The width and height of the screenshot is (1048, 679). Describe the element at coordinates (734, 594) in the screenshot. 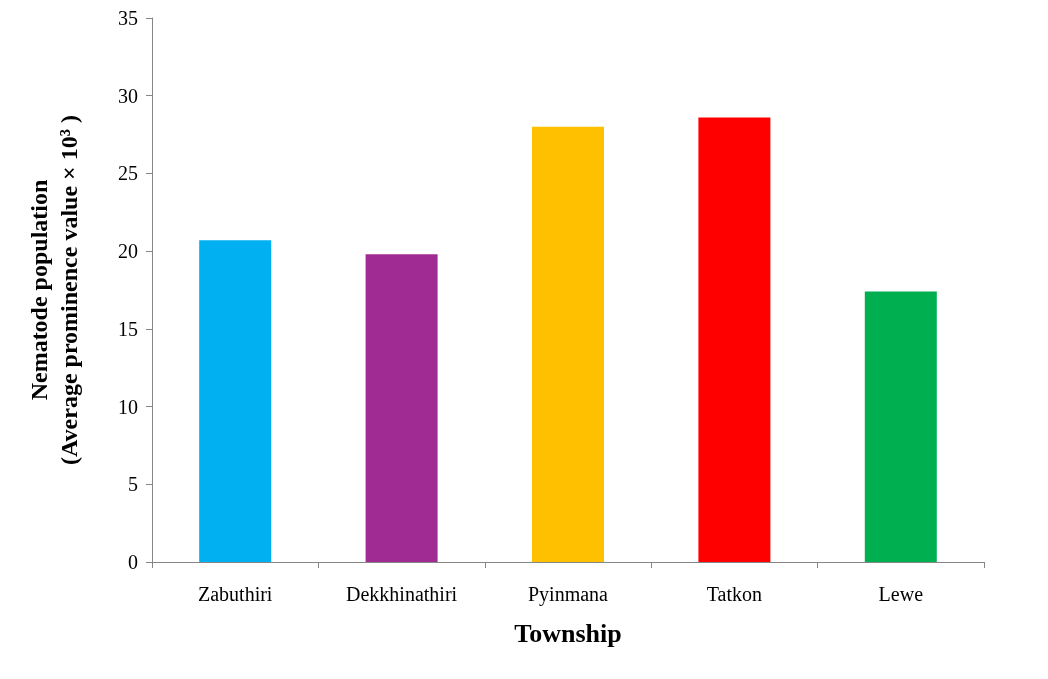

I see `x-tick-label: Tatkon` at that location.